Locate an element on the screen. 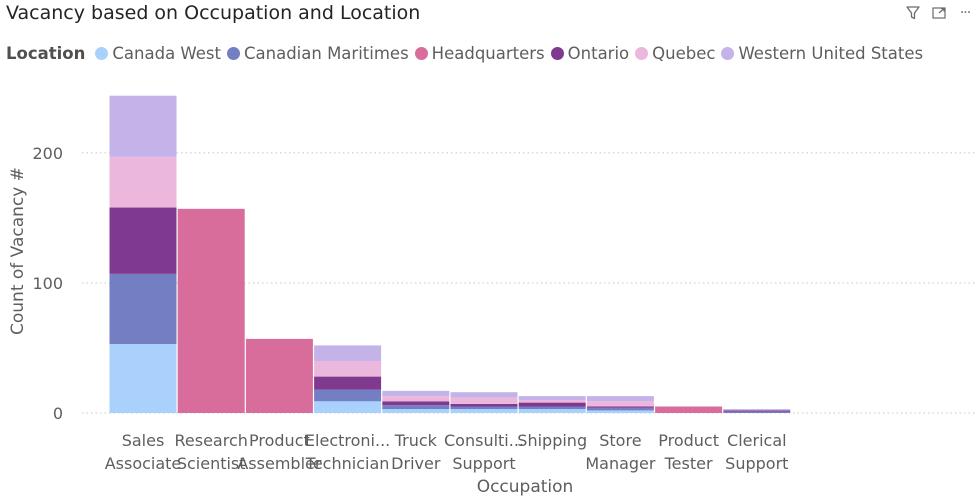 Image resolution: width=980 pixels, height=498 pixels. y-axis-ticks: 0 100 200 is located at coordinates (47, 283).